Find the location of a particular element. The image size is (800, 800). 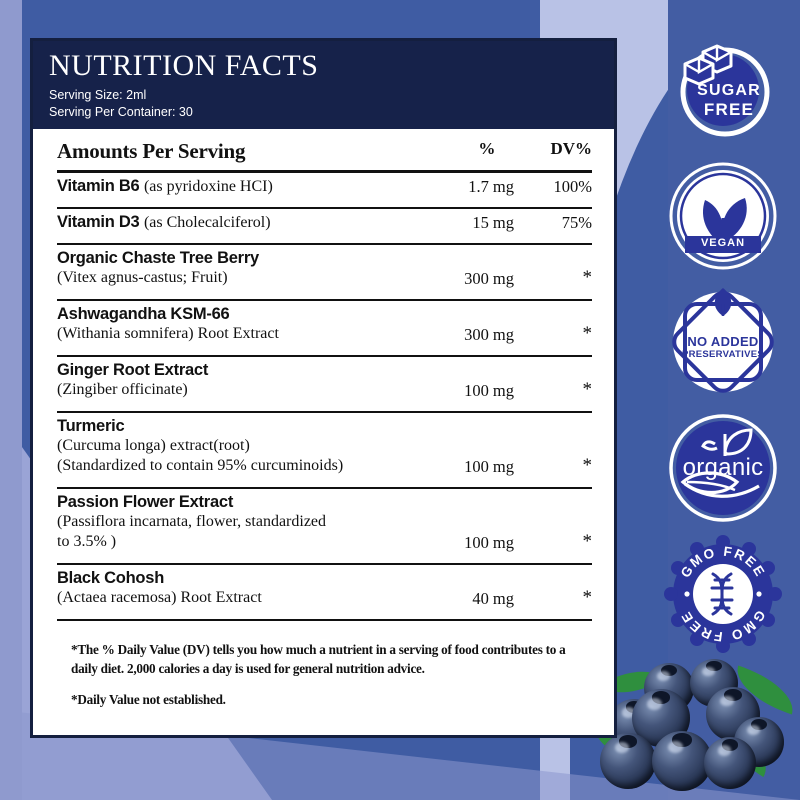

footnote-not-established: *Daily Value not established. is located at coordinates (148, 700).